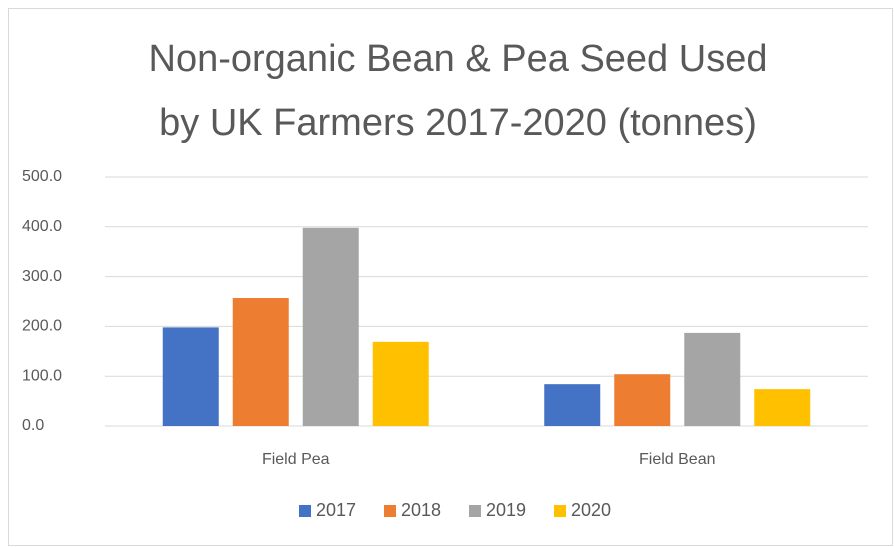 This screenshot has width=894, height=547. I want to click on y-tick-label: 300.0, so click(42, 276).